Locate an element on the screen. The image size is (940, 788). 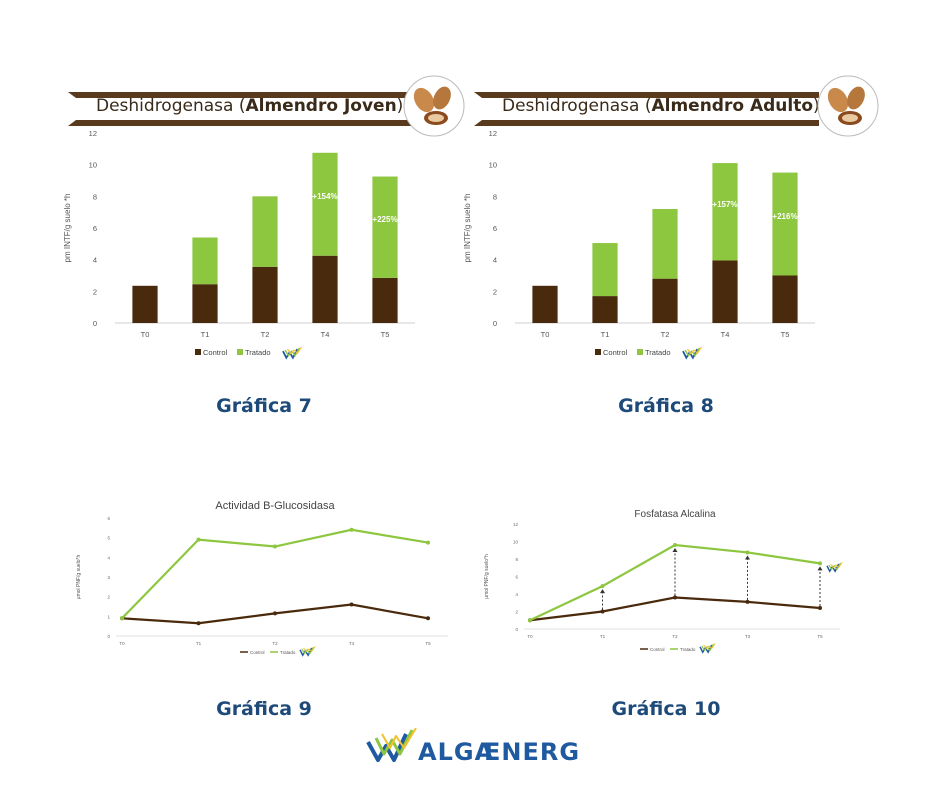
bar-annotation: +157% is located at coordinates (724, 204).